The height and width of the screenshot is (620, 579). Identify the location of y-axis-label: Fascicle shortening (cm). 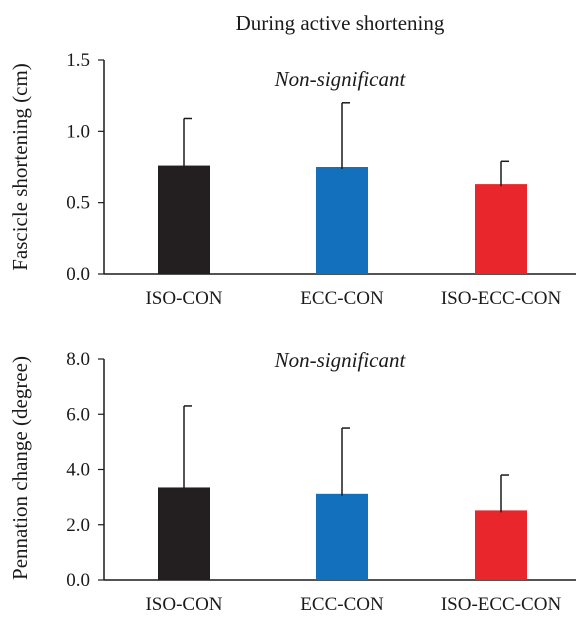
(20, 167).